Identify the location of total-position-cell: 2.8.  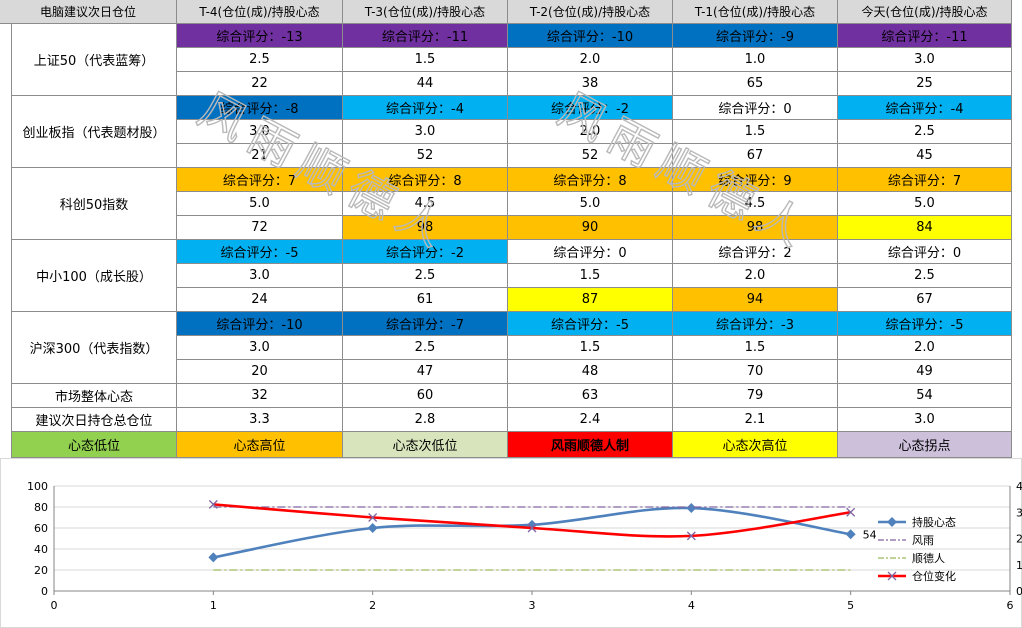
(425, 420).